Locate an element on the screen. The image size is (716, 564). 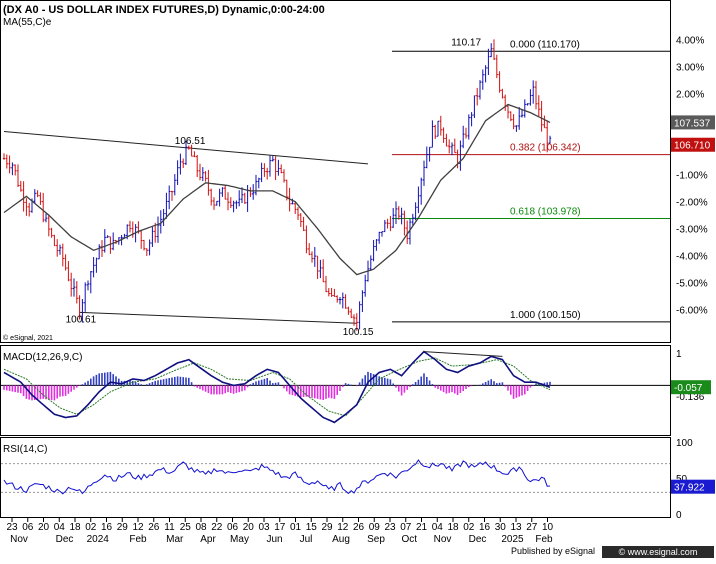
macd-badge is located at coordinates (691, 387).